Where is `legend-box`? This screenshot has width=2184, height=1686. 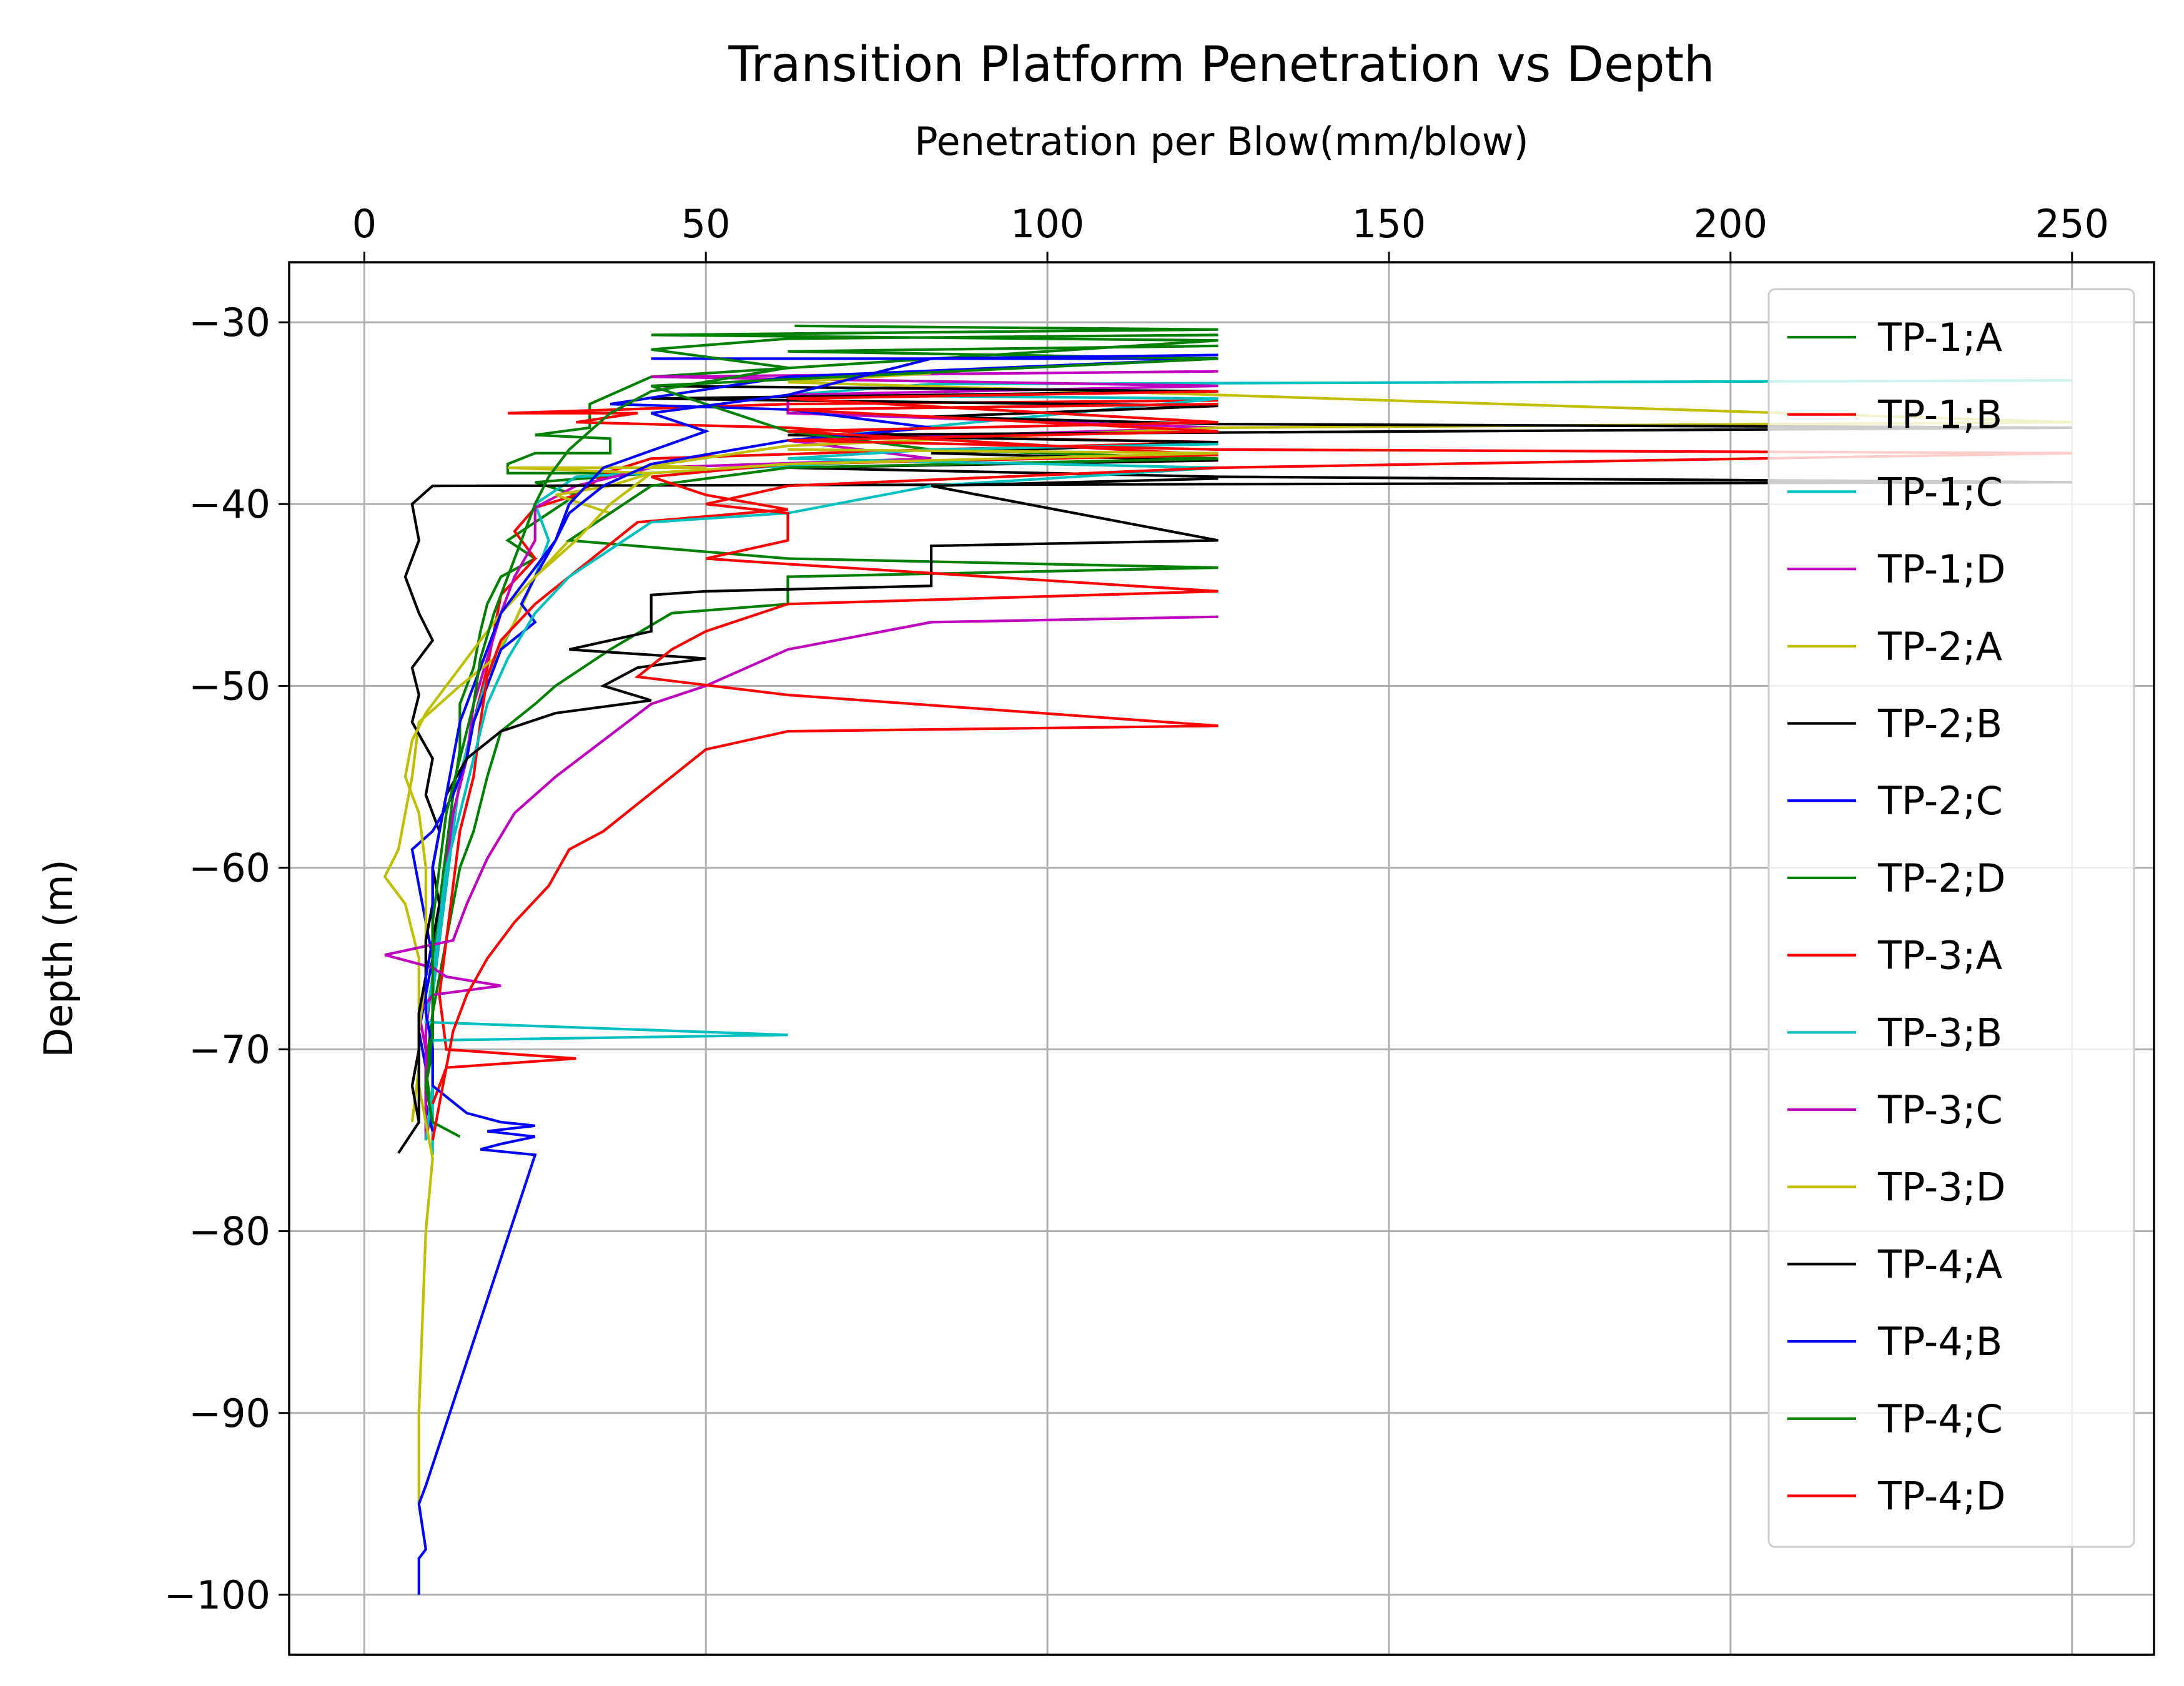
legend-box is located at coordinates (1951, 918).